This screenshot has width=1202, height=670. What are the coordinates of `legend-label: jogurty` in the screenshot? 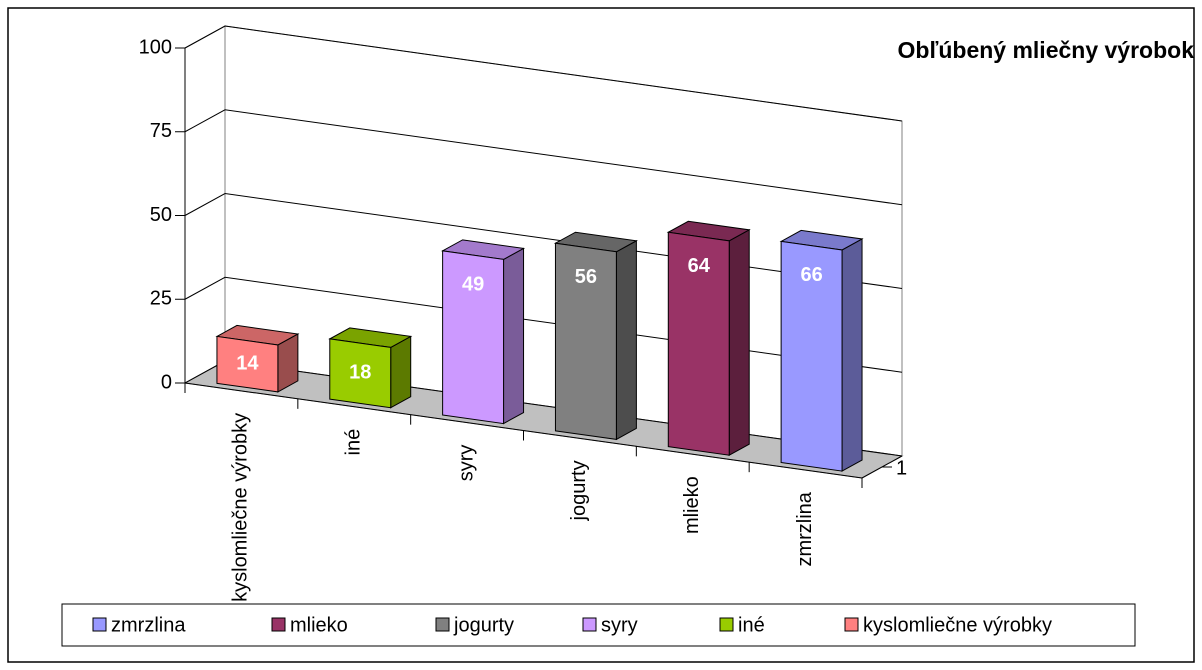 It's located at (483, 625).